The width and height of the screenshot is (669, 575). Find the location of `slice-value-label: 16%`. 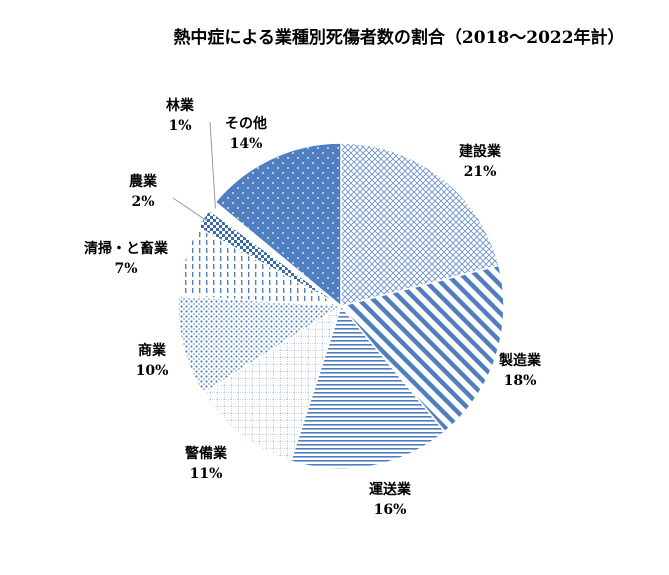

slice-value-label: 16% is located at coordinates (390, 510).